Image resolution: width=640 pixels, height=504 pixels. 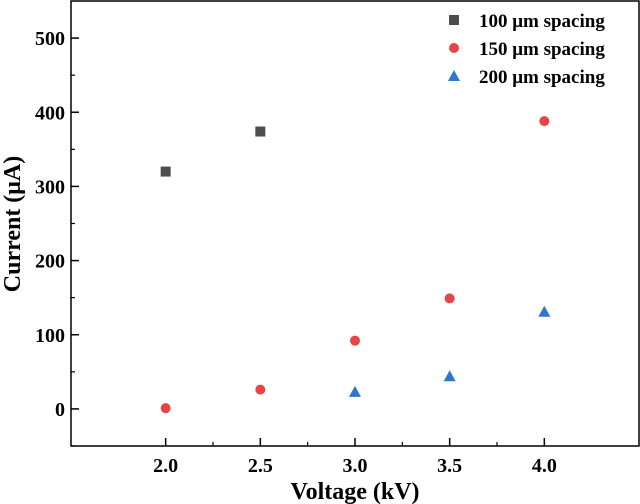 I want to click on legend-label: 200 μm spacing, so click(x=542, y=77).